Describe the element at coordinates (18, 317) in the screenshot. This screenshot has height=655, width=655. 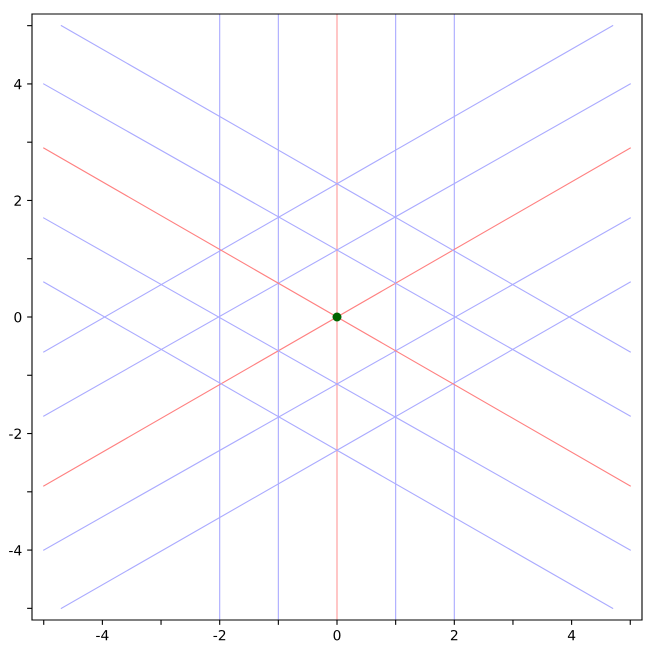
I see `y-tick-label: 0` at that location.